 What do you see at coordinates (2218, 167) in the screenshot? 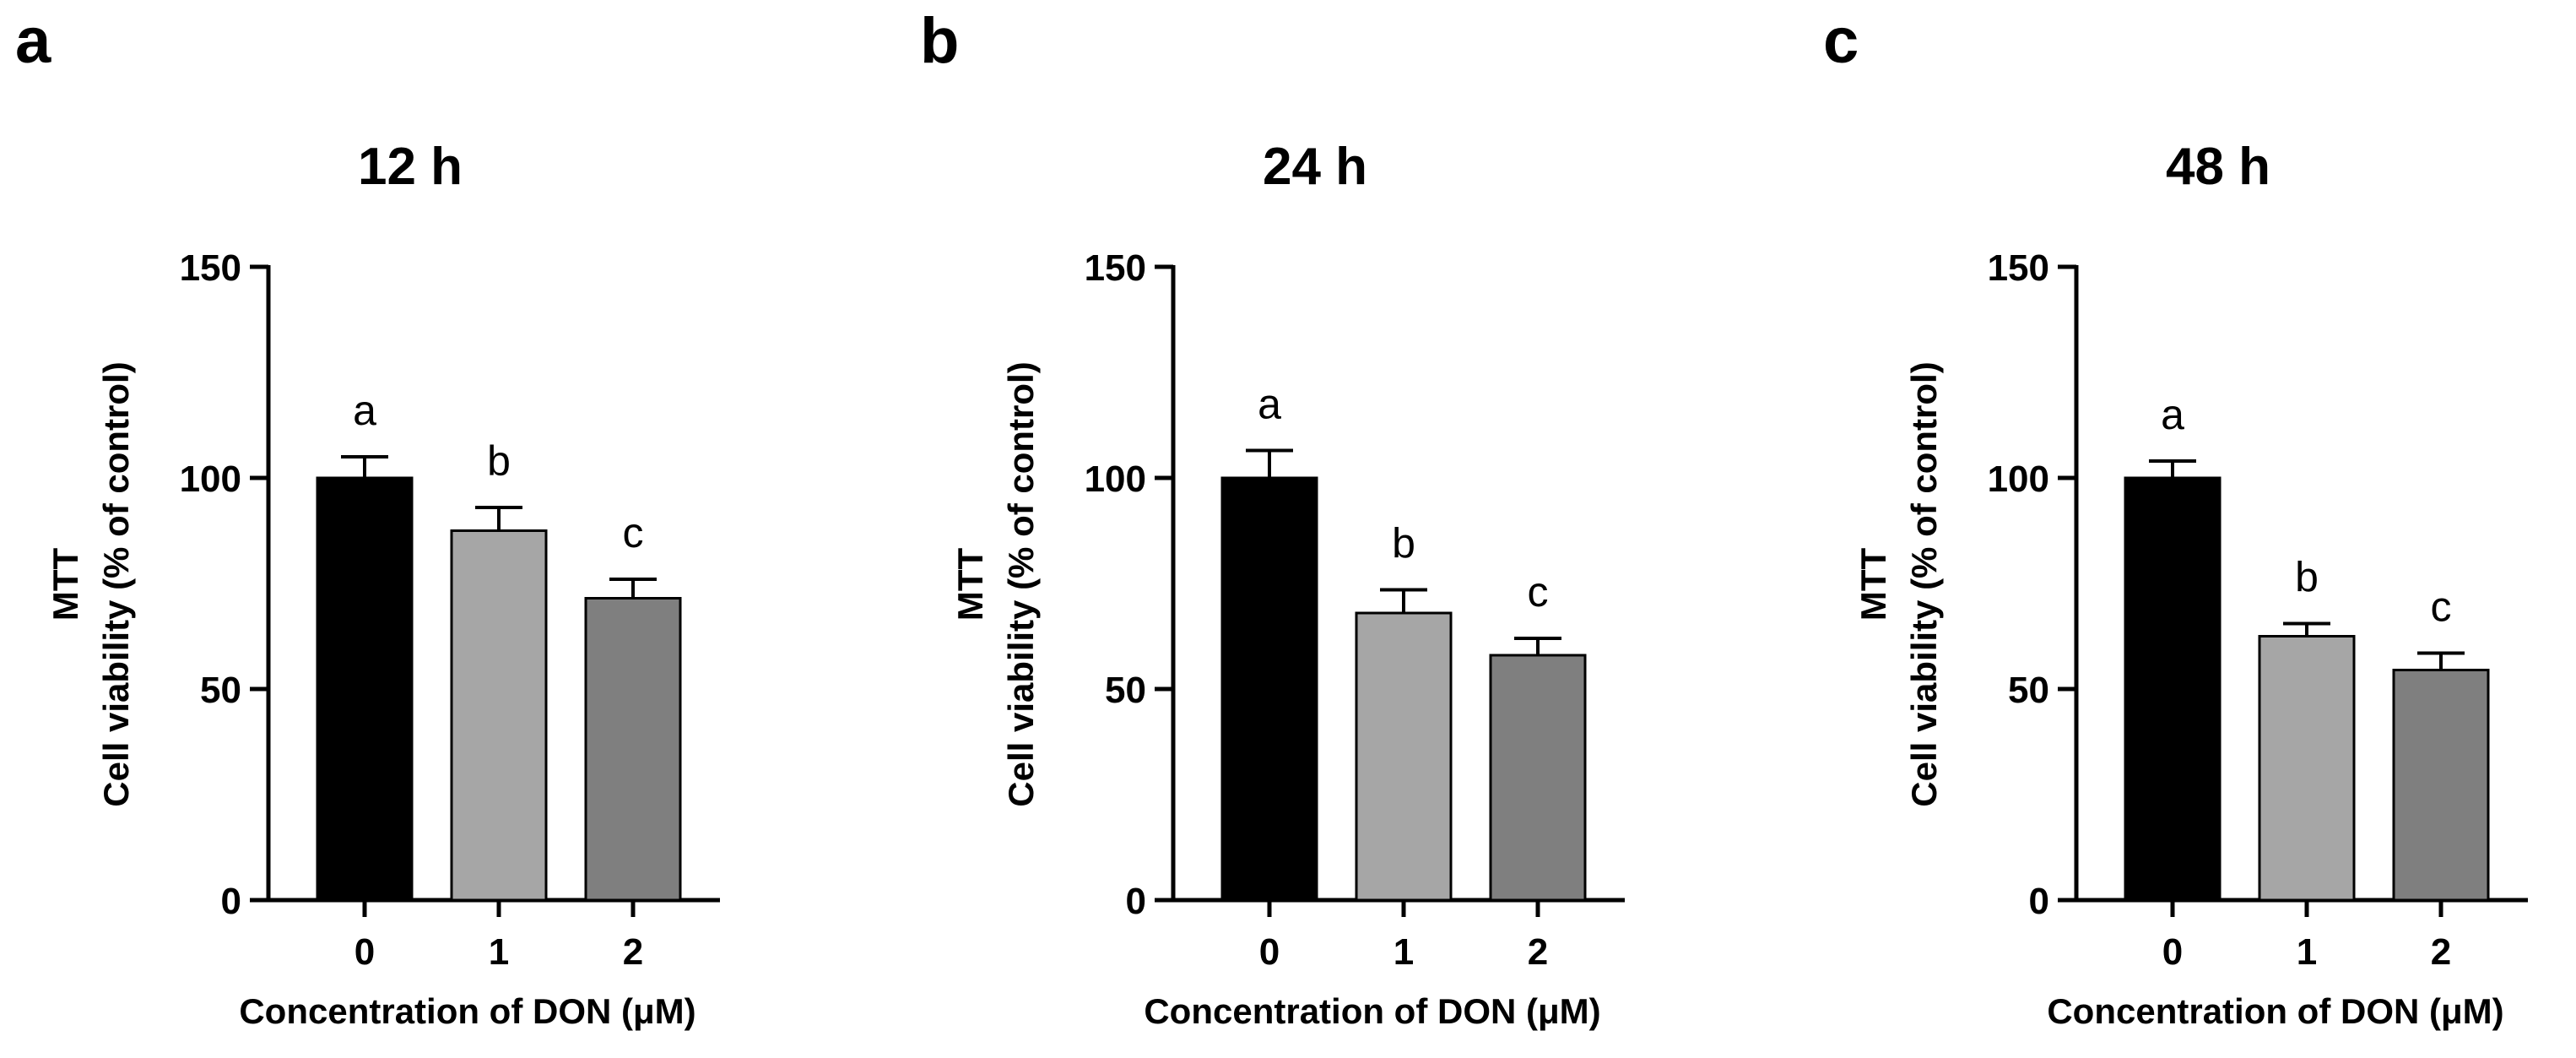
I see `chart-title: 48 h` at bounding box center [2218, 167].